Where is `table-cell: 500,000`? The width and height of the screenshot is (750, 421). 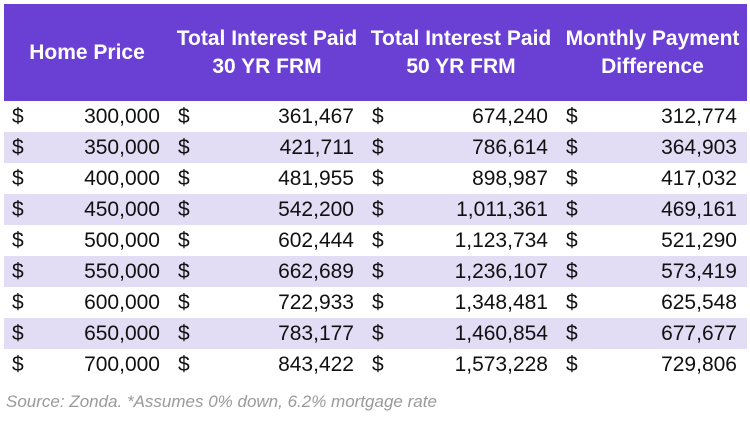 table-cell: 500,000 is located at coordinates (107, 240).